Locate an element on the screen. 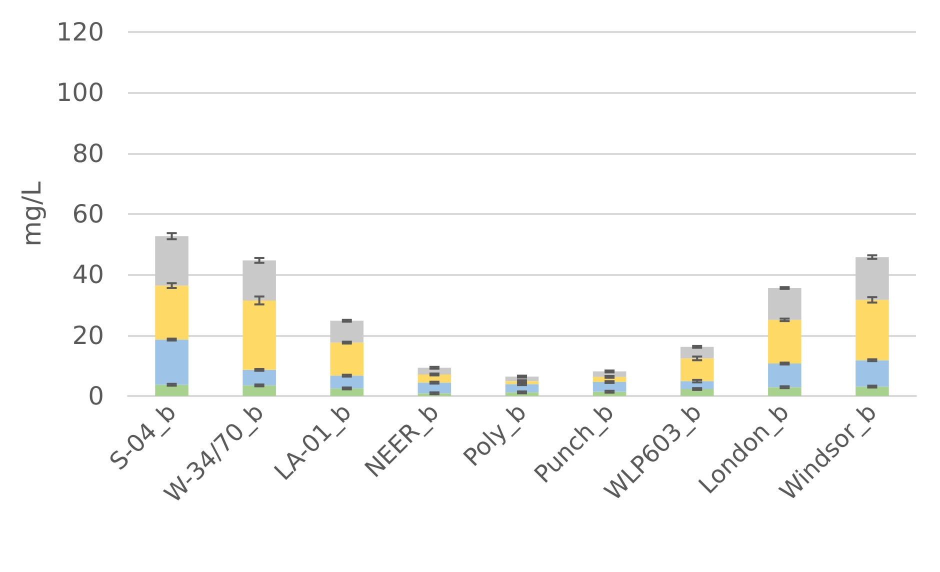  y-tick-label: 40 is located at coordinates (88, 275).